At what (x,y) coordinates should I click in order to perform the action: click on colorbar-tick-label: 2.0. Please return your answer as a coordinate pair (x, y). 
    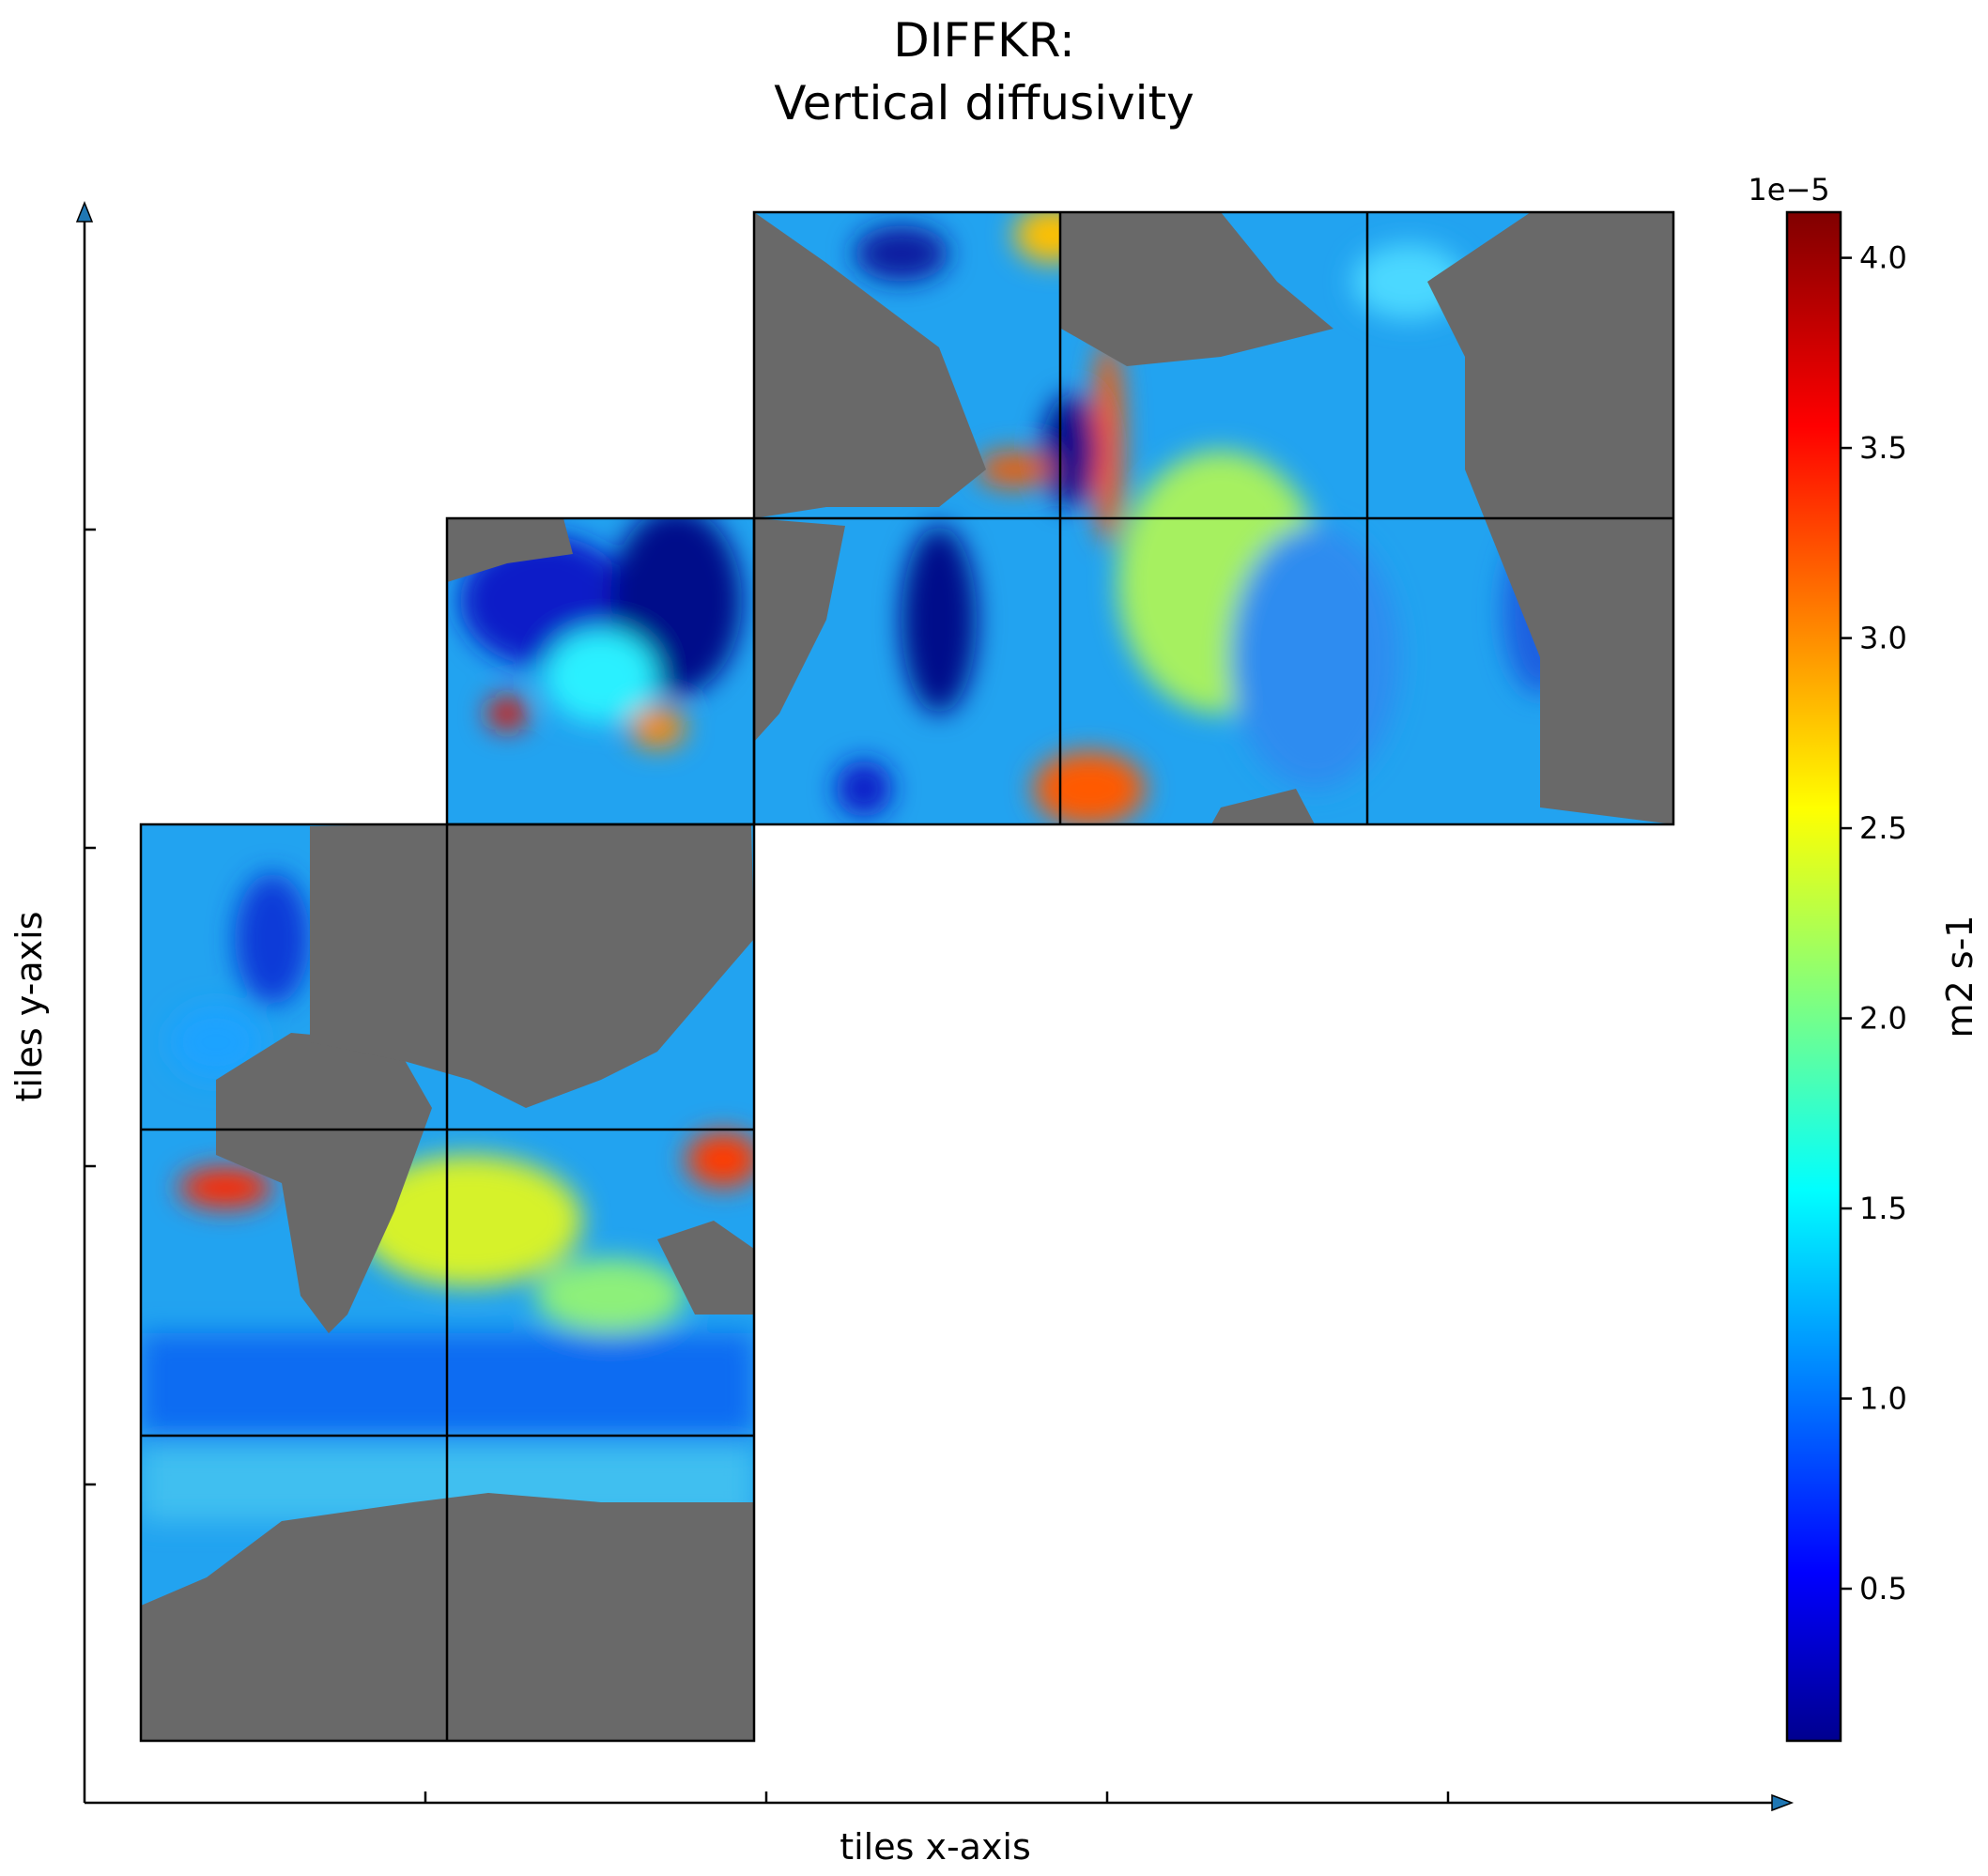
    Looking at the image, I should click on (1883, 1019).